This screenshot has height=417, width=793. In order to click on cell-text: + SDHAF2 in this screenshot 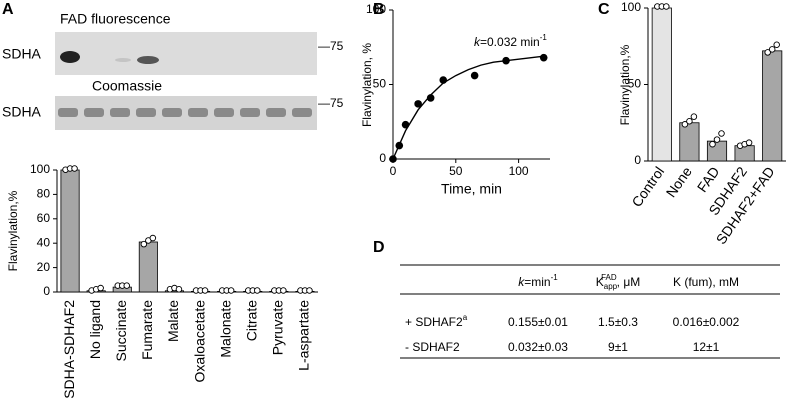, I will do `click(434, 322)`.